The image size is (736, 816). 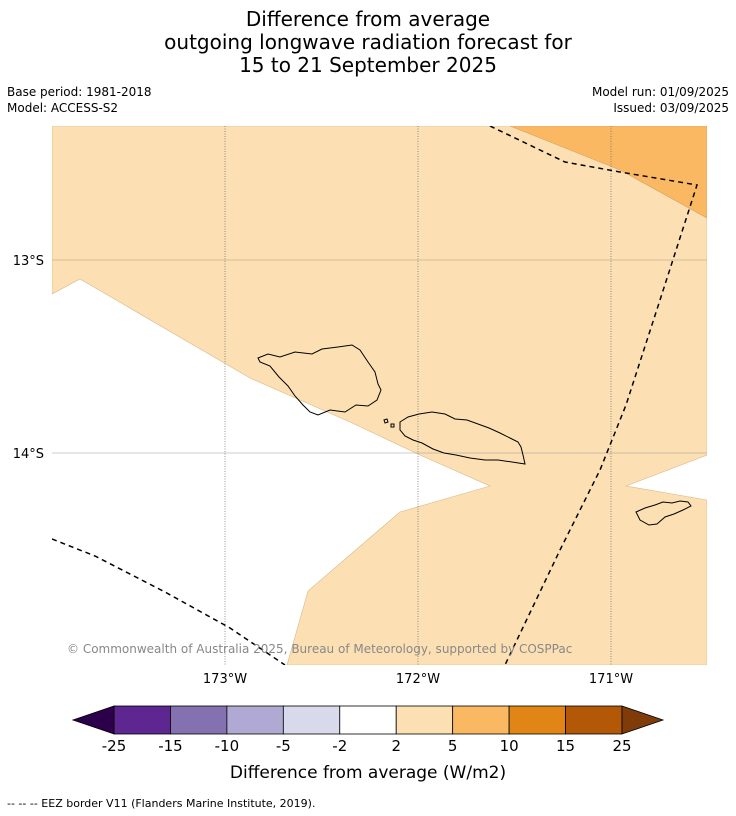 What do you see at coordinates (660, 92) in the screenshot?
I see `model-run-text: Model run: 01/09/2025` at bounding box center [660, 92].